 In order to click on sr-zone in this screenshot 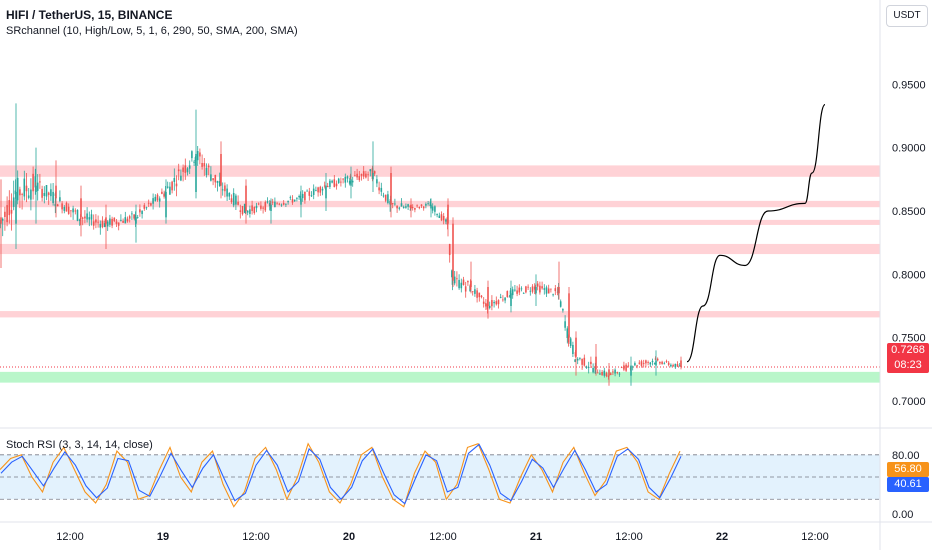, I will do `click(440, 222)`.